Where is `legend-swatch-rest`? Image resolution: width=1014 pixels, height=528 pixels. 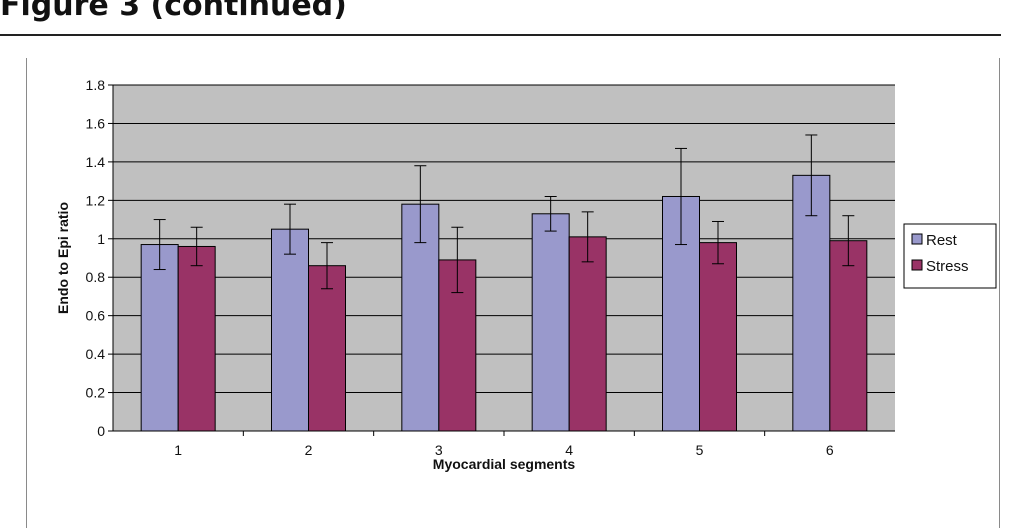
legend-swatch-rest is located at coordinates (917, 239).